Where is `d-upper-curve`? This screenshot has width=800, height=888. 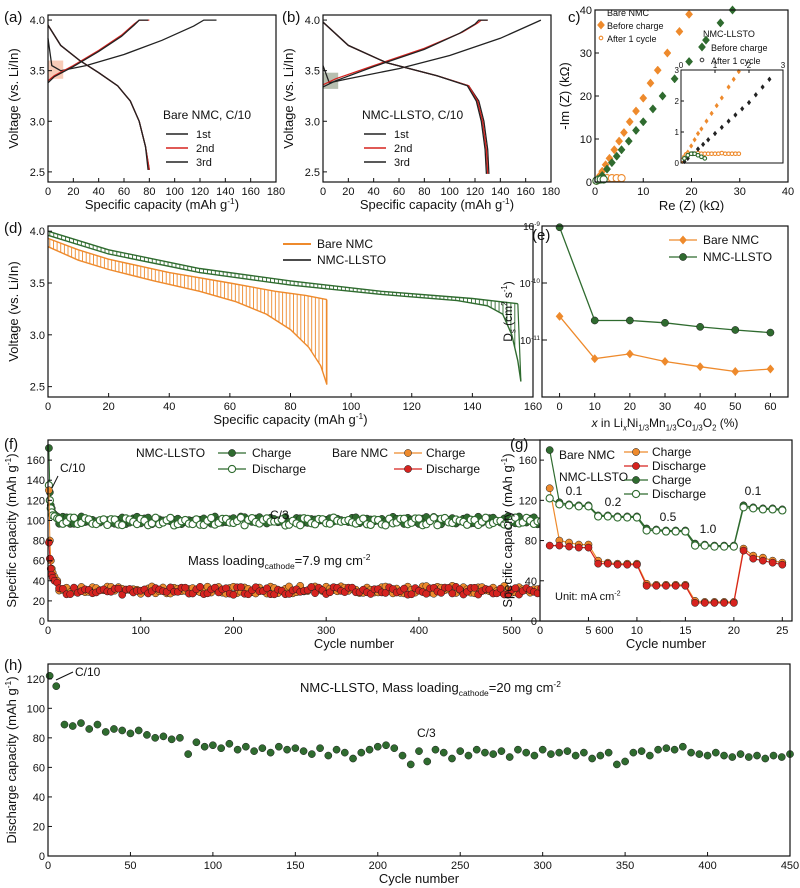 d-upper-curve is located at coordinates (282, 267).